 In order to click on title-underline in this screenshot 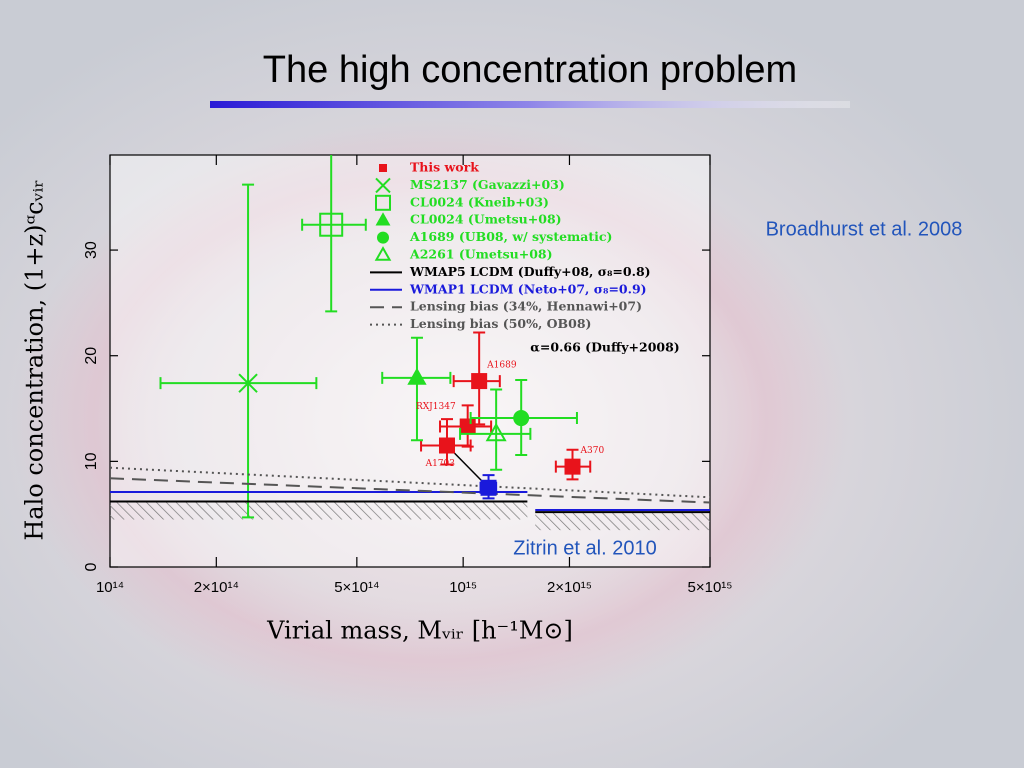, I will do `click(530, 104)`.